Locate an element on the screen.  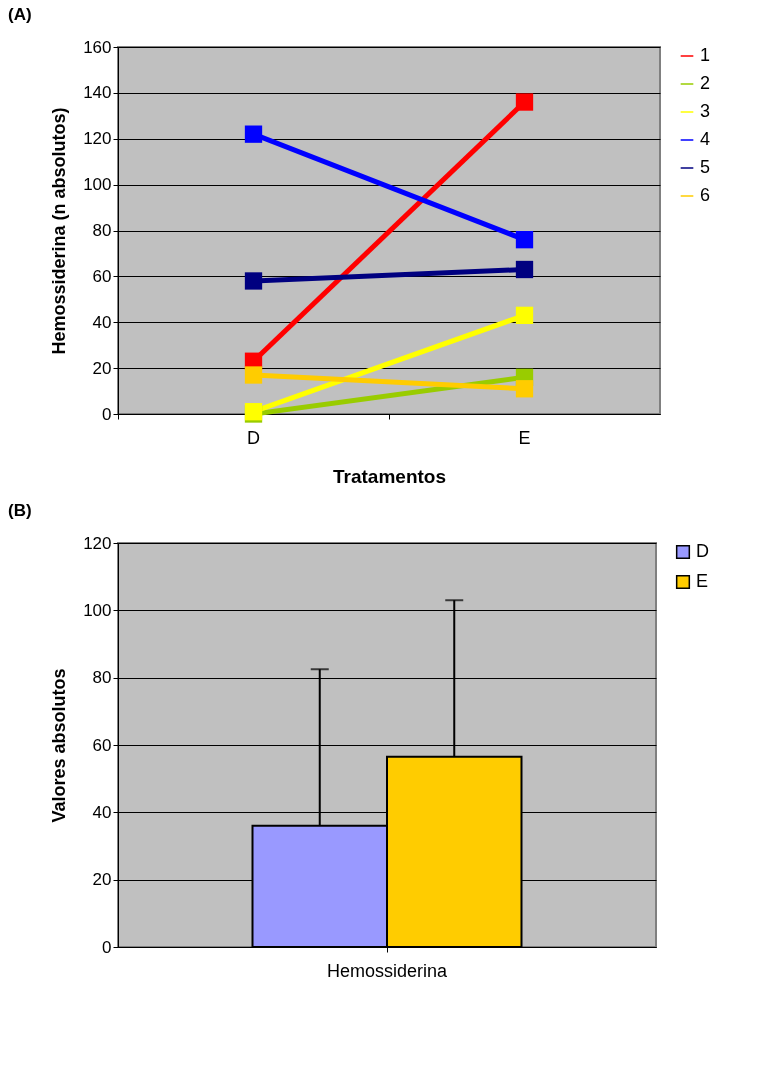
y-tick-label: 160 is located at coordinates (97, 47).